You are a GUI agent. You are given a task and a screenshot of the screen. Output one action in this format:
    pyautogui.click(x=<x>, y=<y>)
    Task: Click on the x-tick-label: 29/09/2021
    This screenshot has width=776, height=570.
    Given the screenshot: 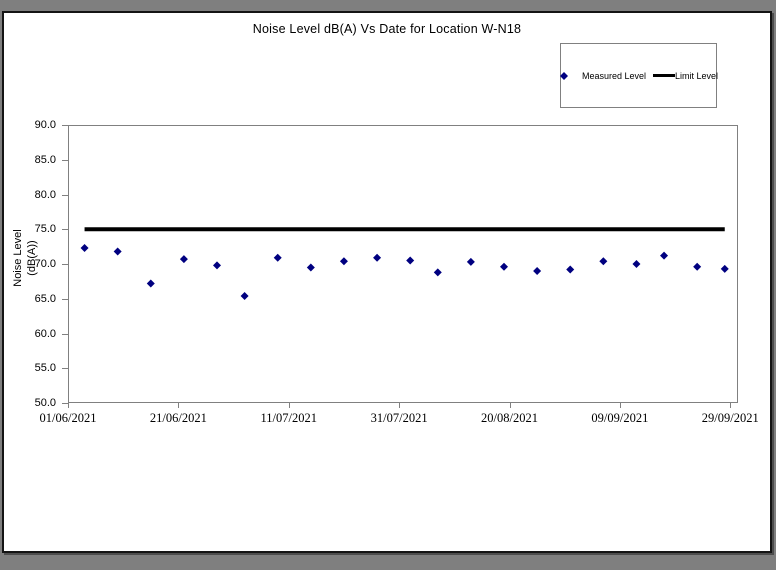 What is the action you would take?
    pyautogui.click(x=730, y=418)
    